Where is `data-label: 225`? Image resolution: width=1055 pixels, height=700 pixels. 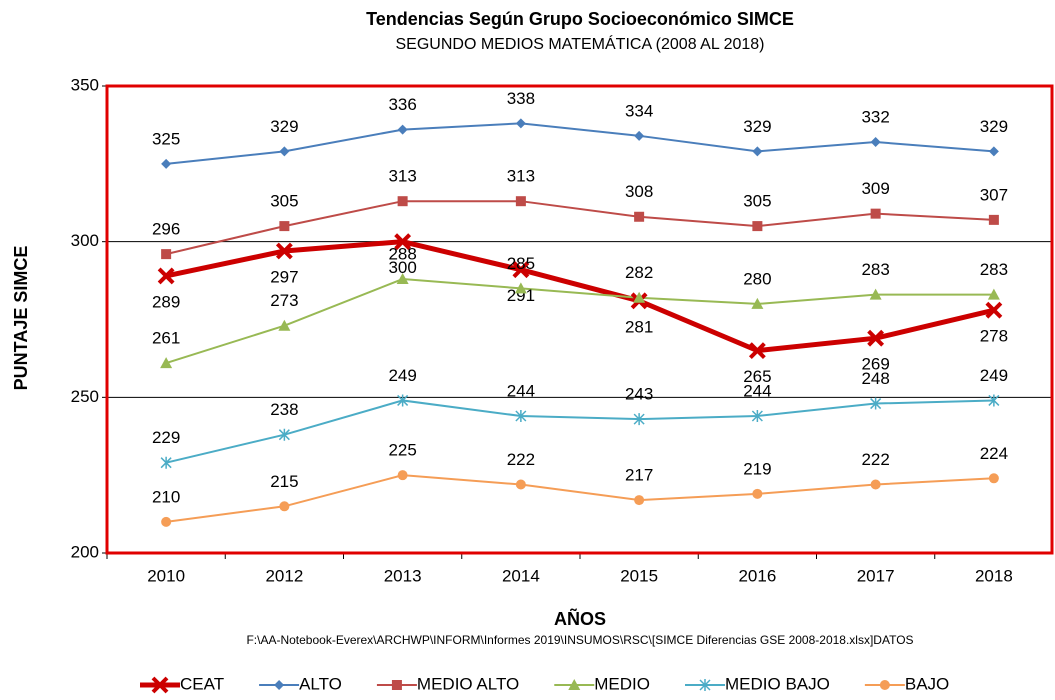
data-label: 225 is located at coordinates (402, 450).